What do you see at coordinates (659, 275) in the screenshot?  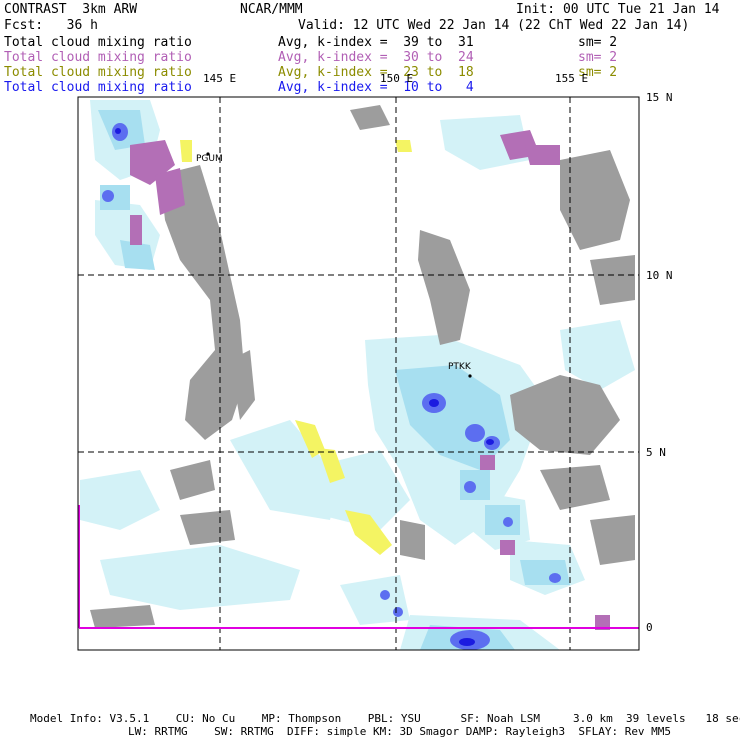 I see `lat-label-10n: 10 N` at bounding box center [659, 275].